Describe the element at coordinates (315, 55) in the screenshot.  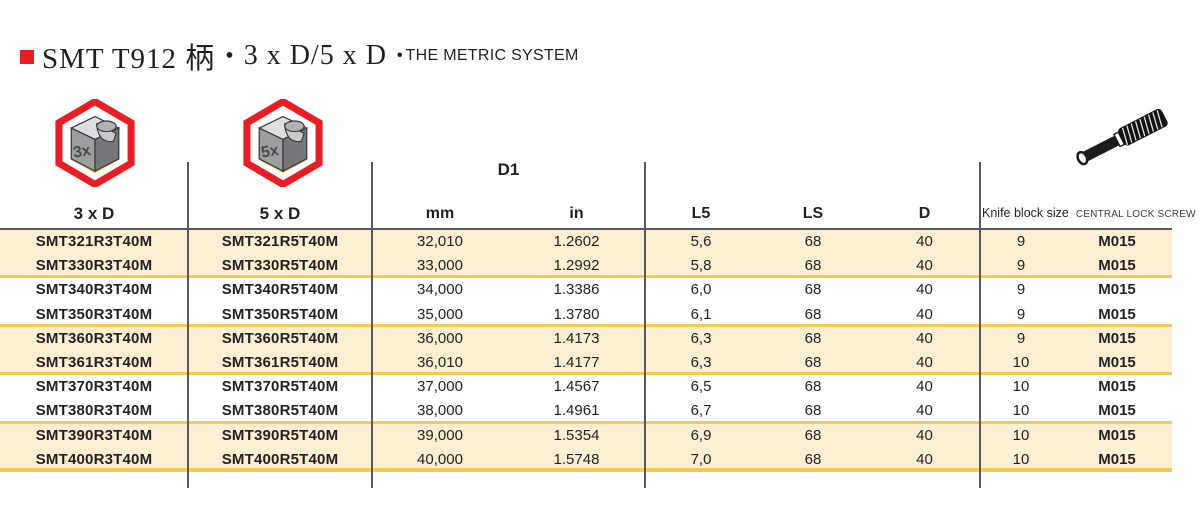
I see `title-variant: 3 x D/5 x D` at that location.